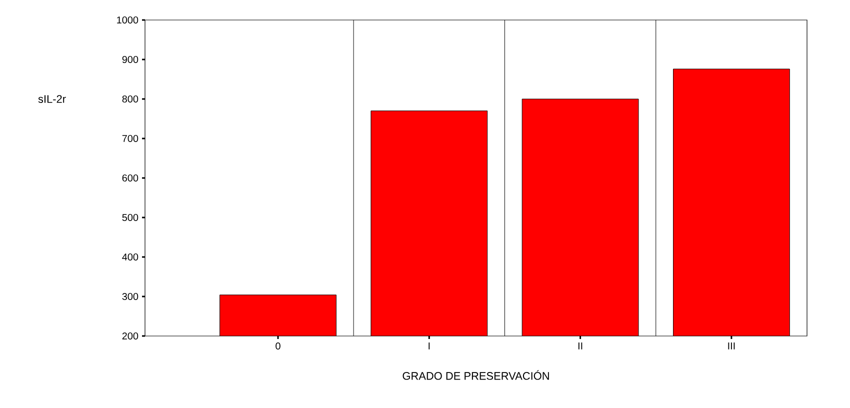 The height and width of the screenshot is (408, 850). Describe the element at coordinates (580, 346) in the screenshot. I see `x-tick-label: II` at that location.